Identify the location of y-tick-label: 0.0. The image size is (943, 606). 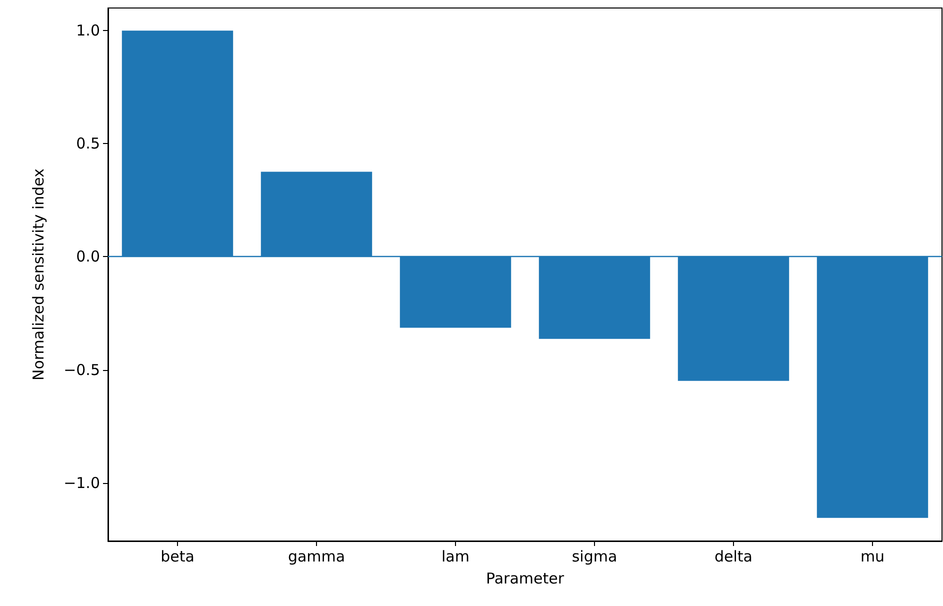
(88, 257).